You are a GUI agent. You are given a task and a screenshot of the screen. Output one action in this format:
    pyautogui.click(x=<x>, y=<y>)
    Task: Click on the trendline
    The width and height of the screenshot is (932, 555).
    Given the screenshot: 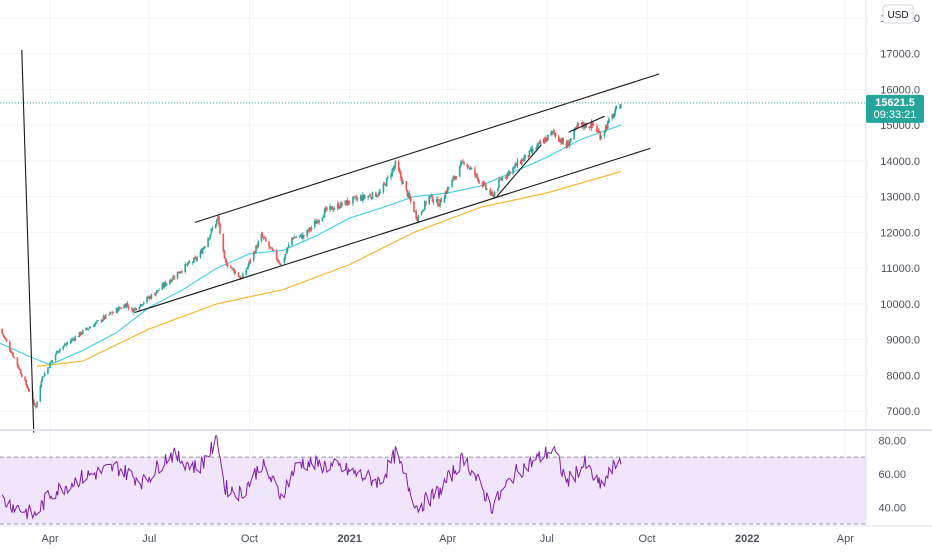 What is the action you would take?
    pyautogui.click(x=586, y=124)
    